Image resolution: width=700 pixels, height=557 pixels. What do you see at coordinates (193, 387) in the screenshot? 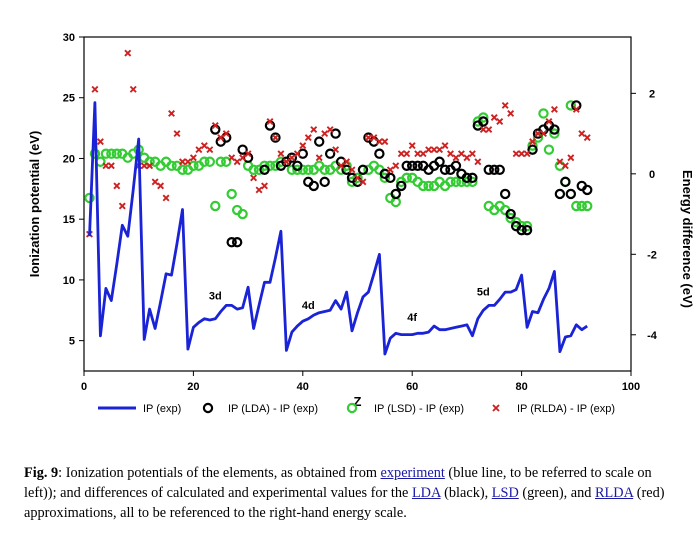
I see `x-tick-label: 20` at bounding box center [193, 387].